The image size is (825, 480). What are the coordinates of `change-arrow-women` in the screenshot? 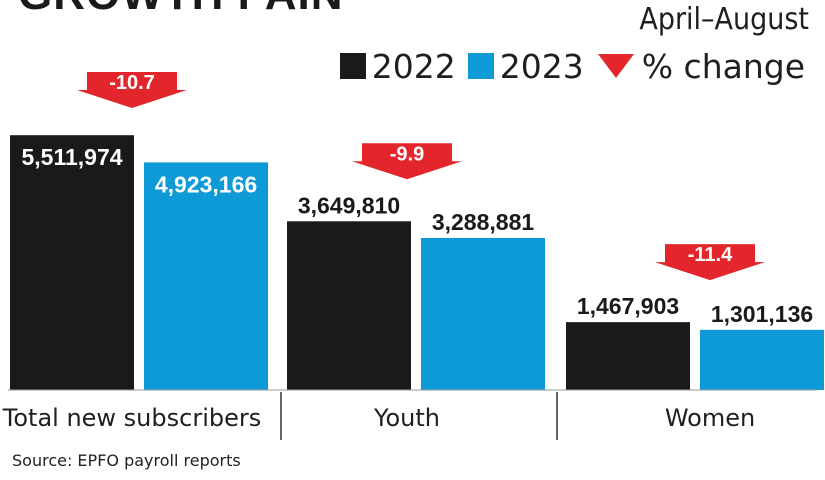 It's located at (710, 262).